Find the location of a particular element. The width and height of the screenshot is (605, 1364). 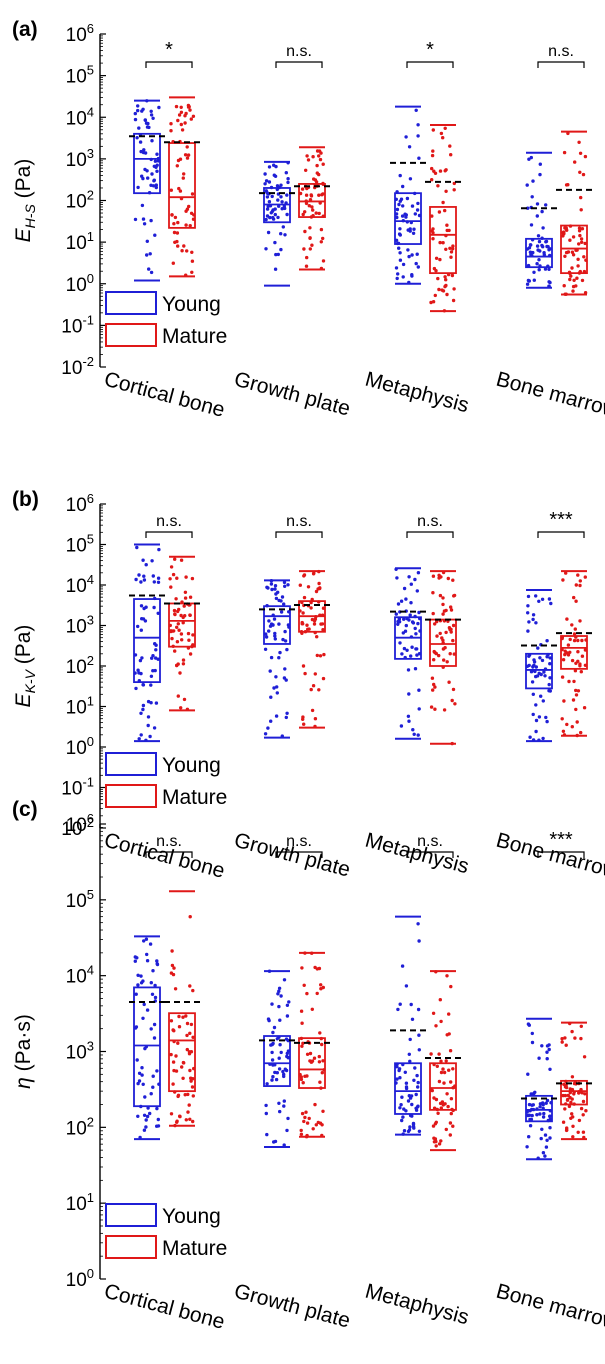

significance-label: * is located at coordinates (169, 50).